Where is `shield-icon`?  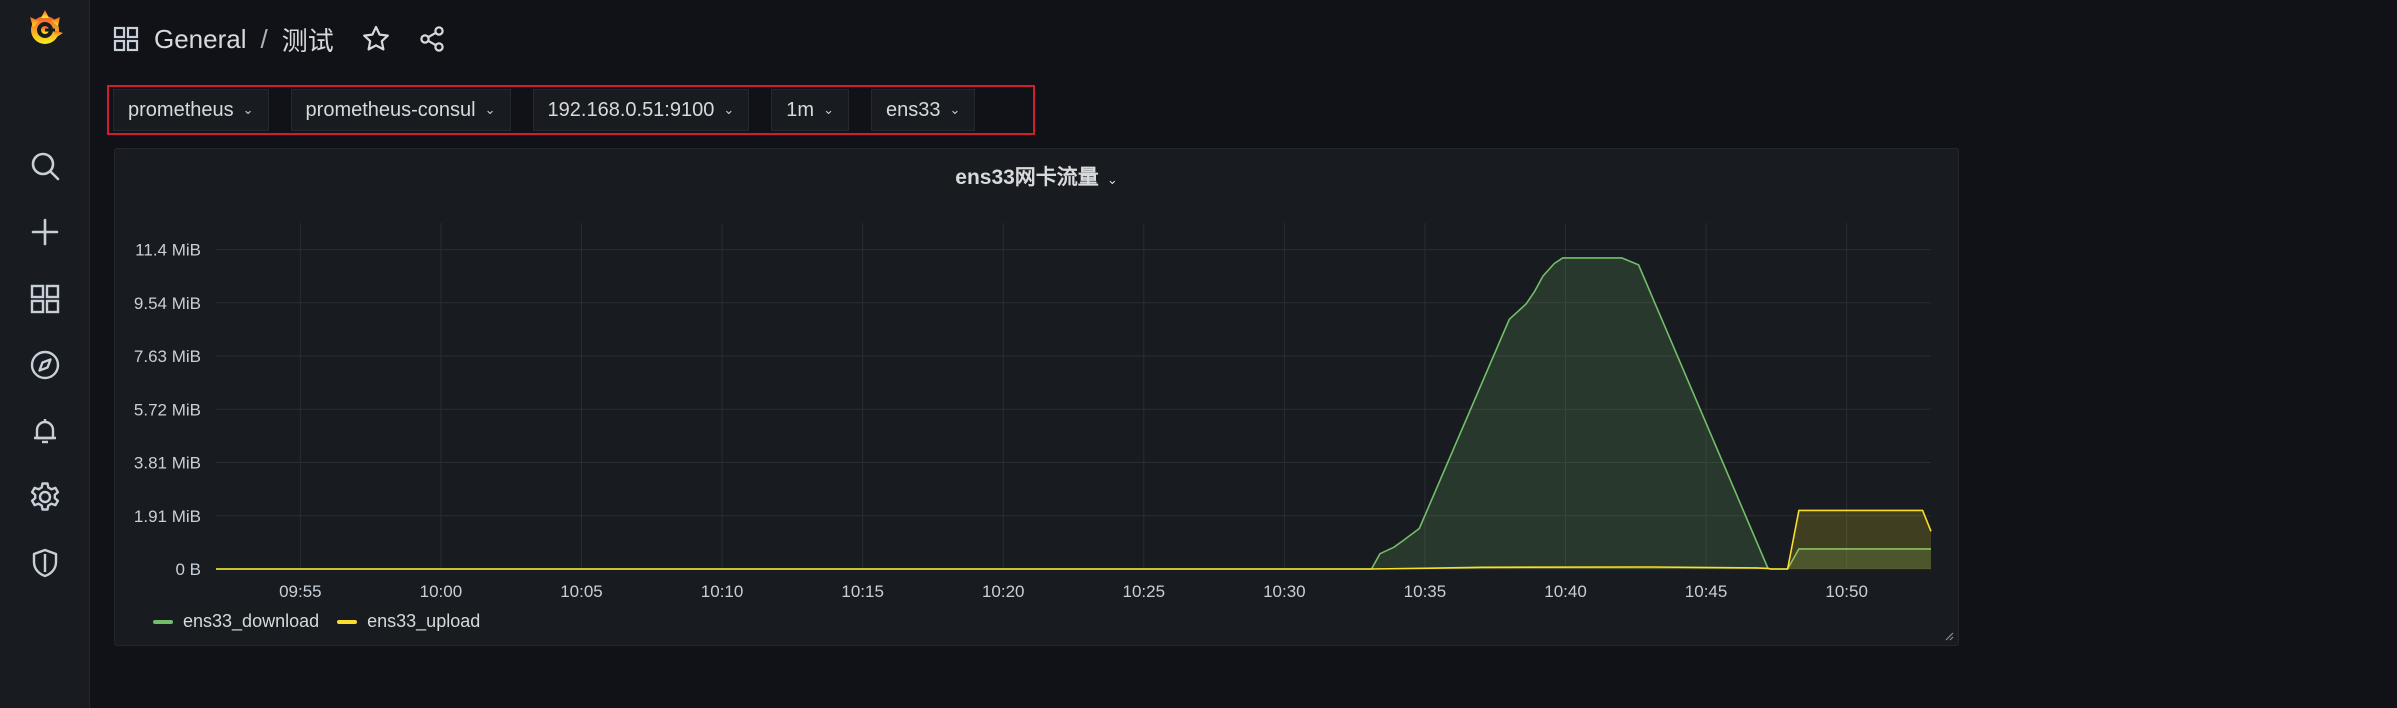
shield-icon is located at coordinates (45, 563).